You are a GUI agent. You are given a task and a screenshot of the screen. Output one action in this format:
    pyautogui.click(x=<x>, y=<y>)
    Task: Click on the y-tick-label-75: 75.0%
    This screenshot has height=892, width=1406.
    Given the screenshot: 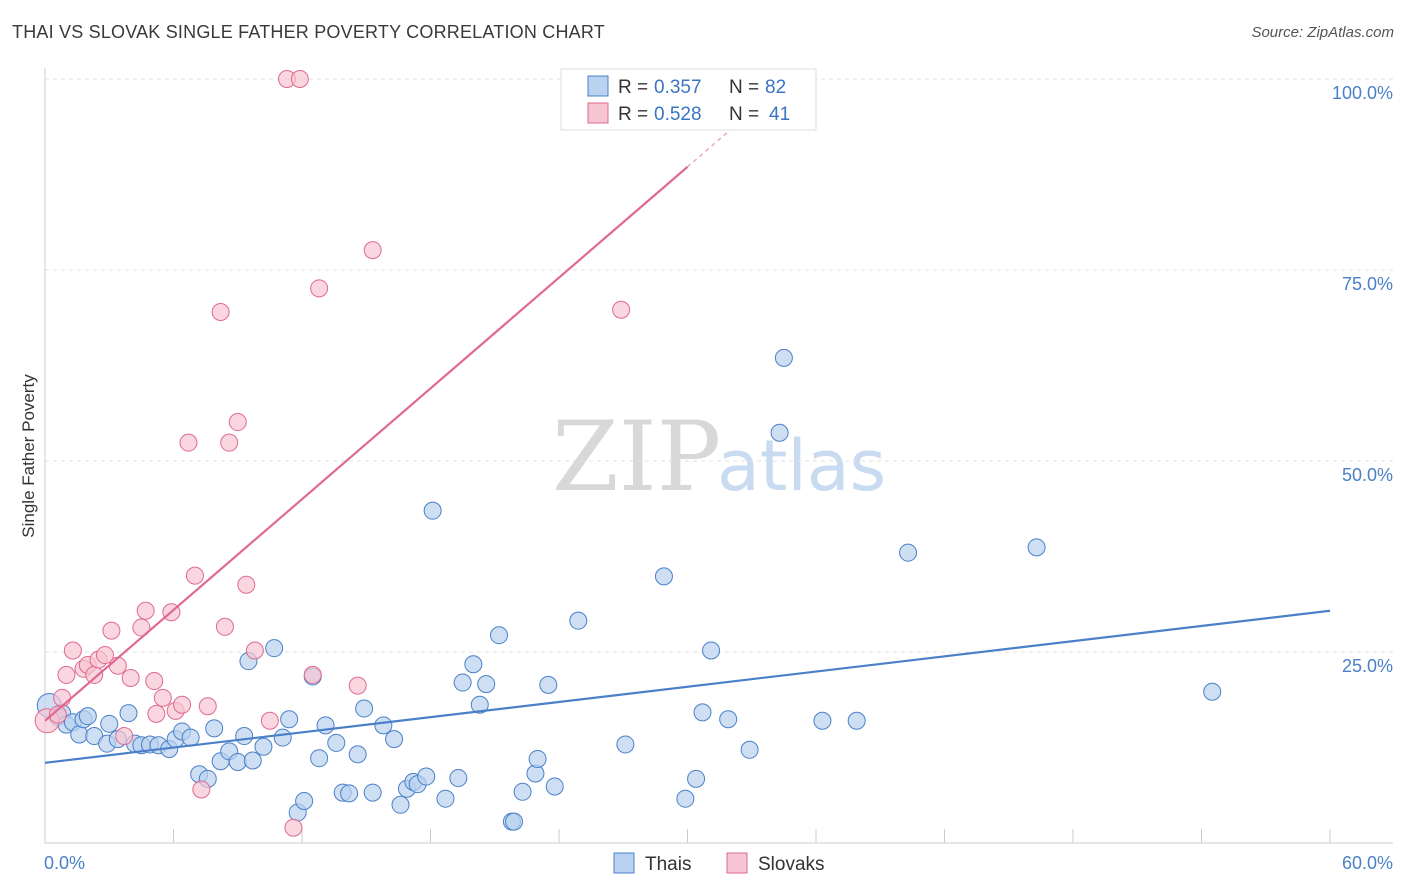 What is the action you would take?
    pyautogui.click(x=1367, y=284)
    